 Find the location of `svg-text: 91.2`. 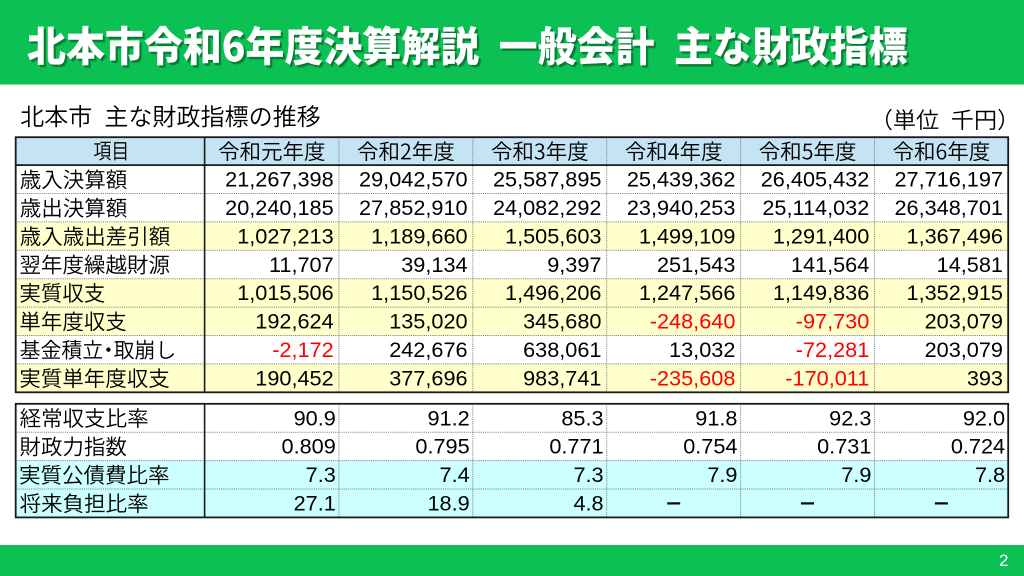

svg-text: 91.2 is located at coordinates (448, 417).